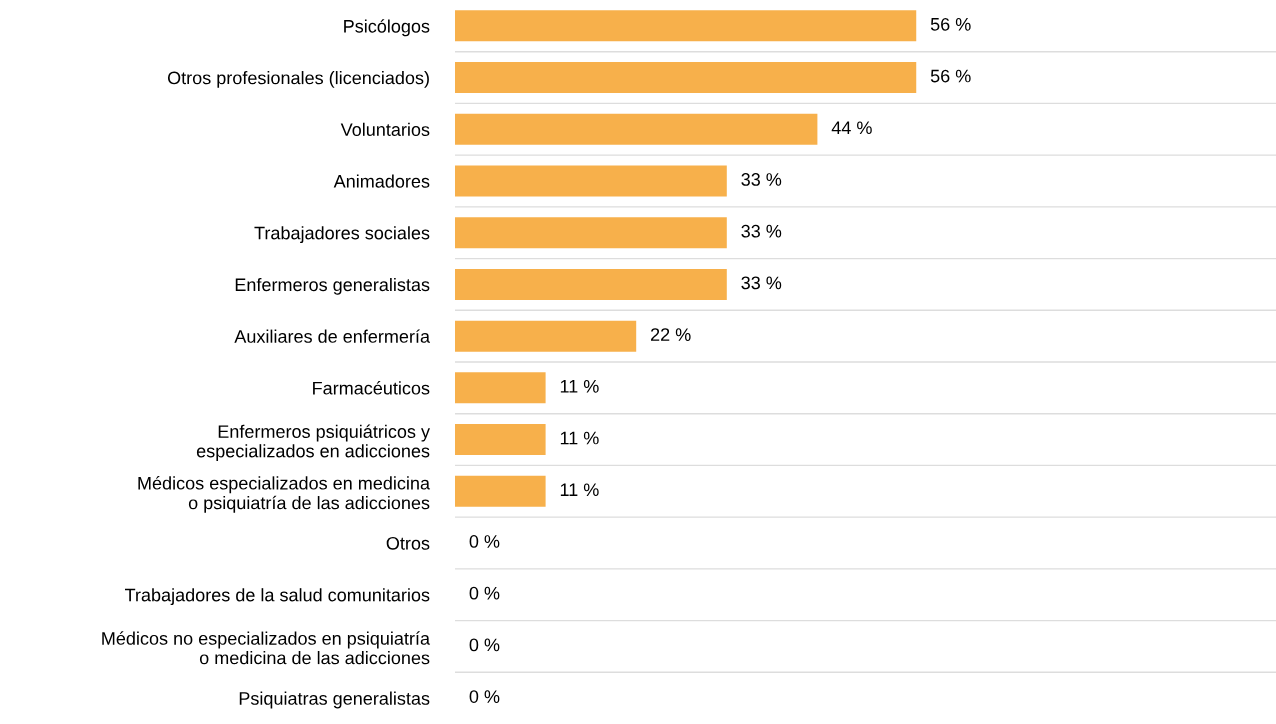 The image size is (1276, 724). What do you see at coordinates (284, 494) in the screenshot?
I see `y-tick-label: Médicos especializados en medicina o psiquiatría de las adicciones` at bounding box center [284, 494].